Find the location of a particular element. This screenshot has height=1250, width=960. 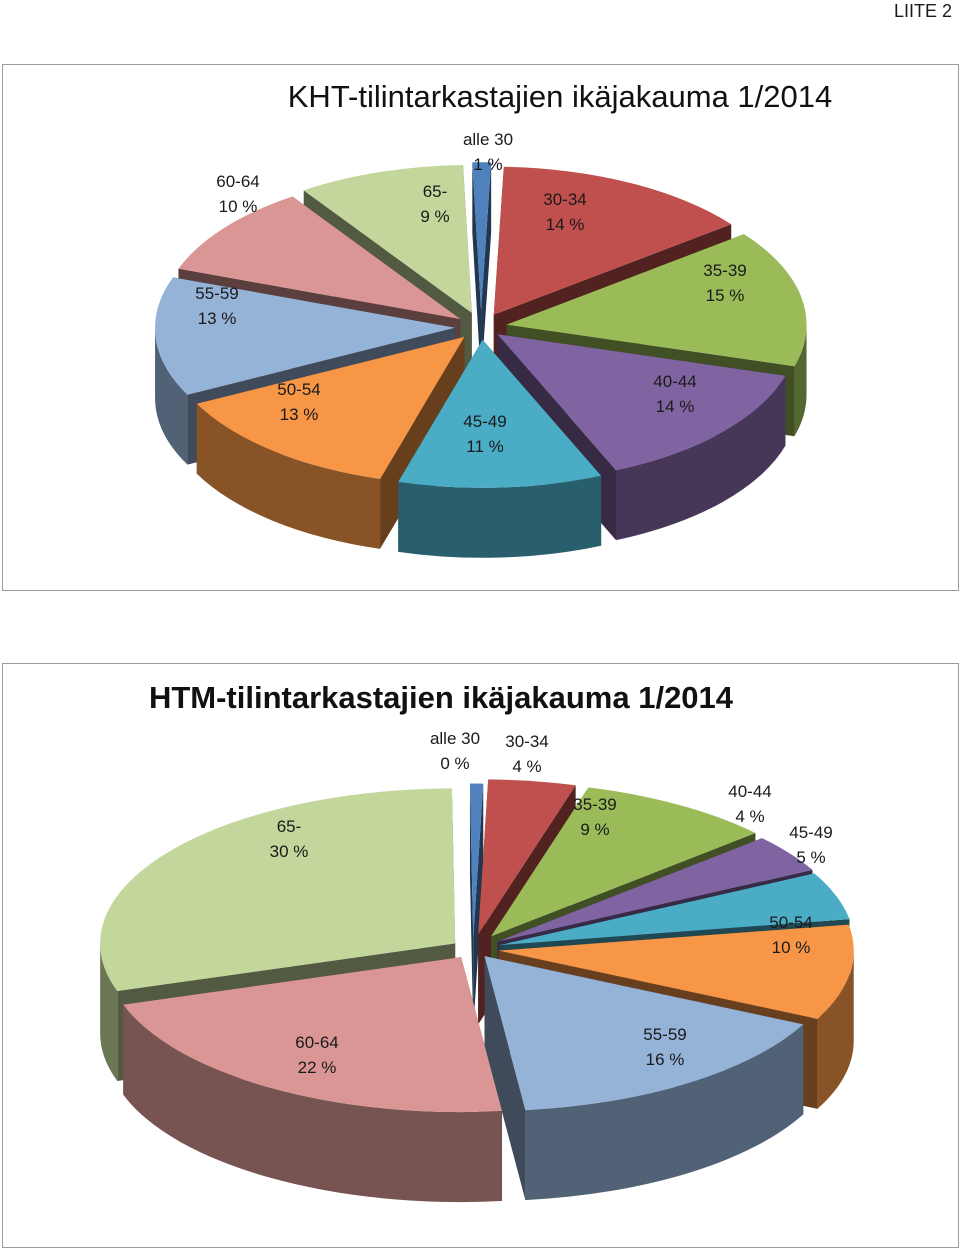

chart-title: HTM-tilintarkastajien ikäjakauma 1/2014 is located at coordinates (441, 697).